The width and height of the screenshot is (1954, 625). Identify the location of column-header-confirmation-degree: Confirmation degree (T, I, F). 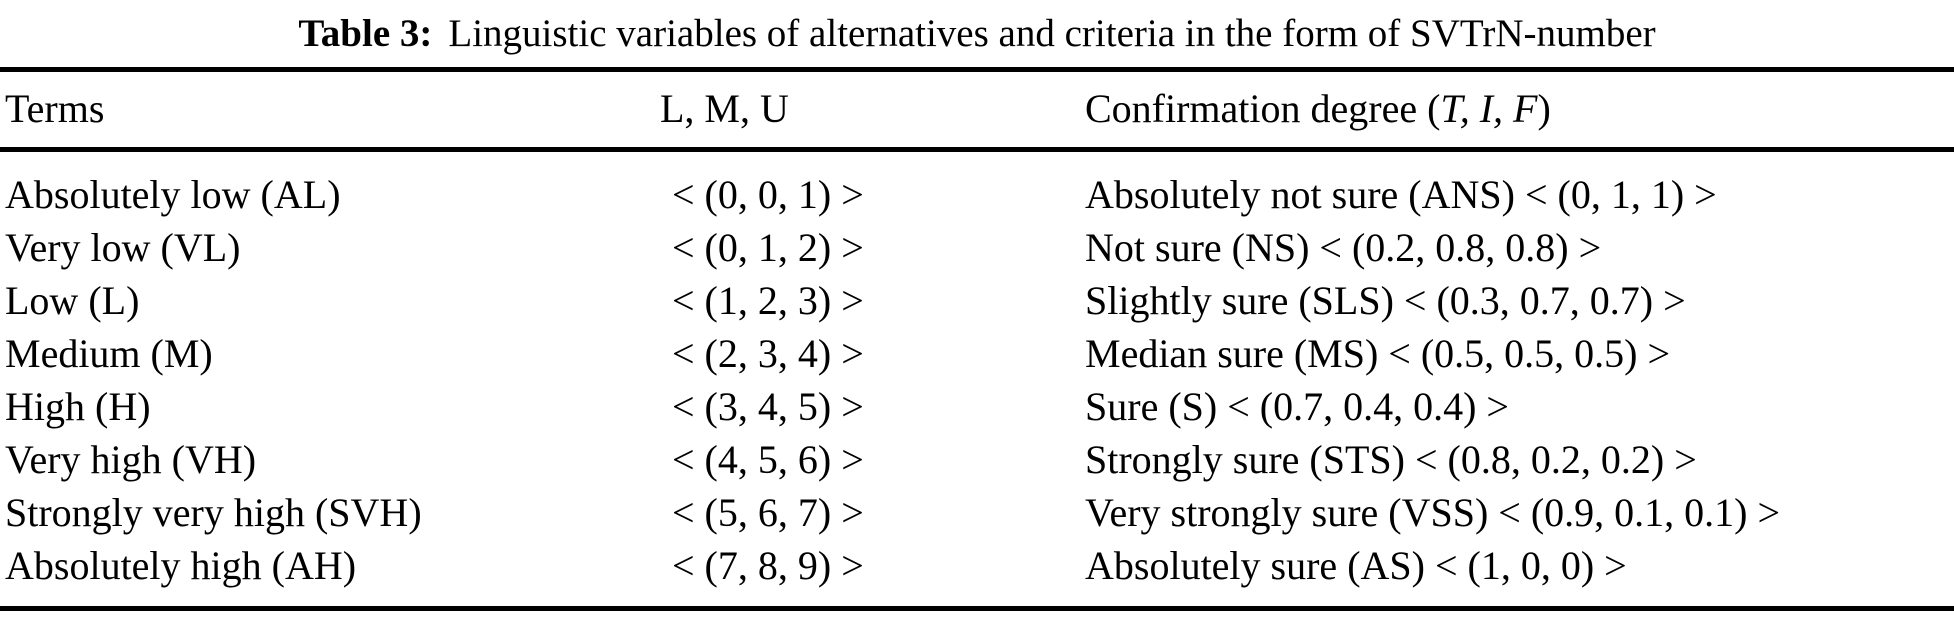
(1519, 108).